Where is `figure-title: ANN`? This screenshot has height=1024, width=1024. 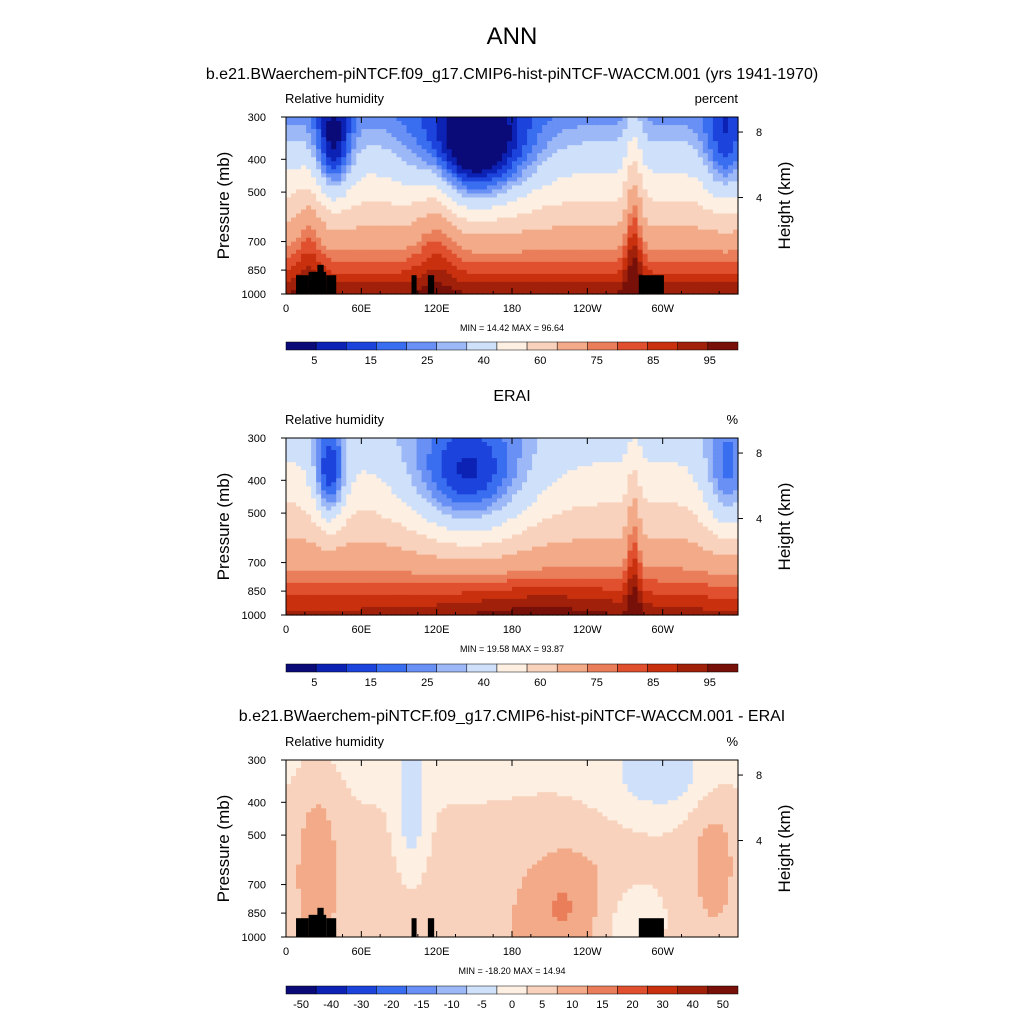 figure-title: ANN is located at coordinates (512, 36).